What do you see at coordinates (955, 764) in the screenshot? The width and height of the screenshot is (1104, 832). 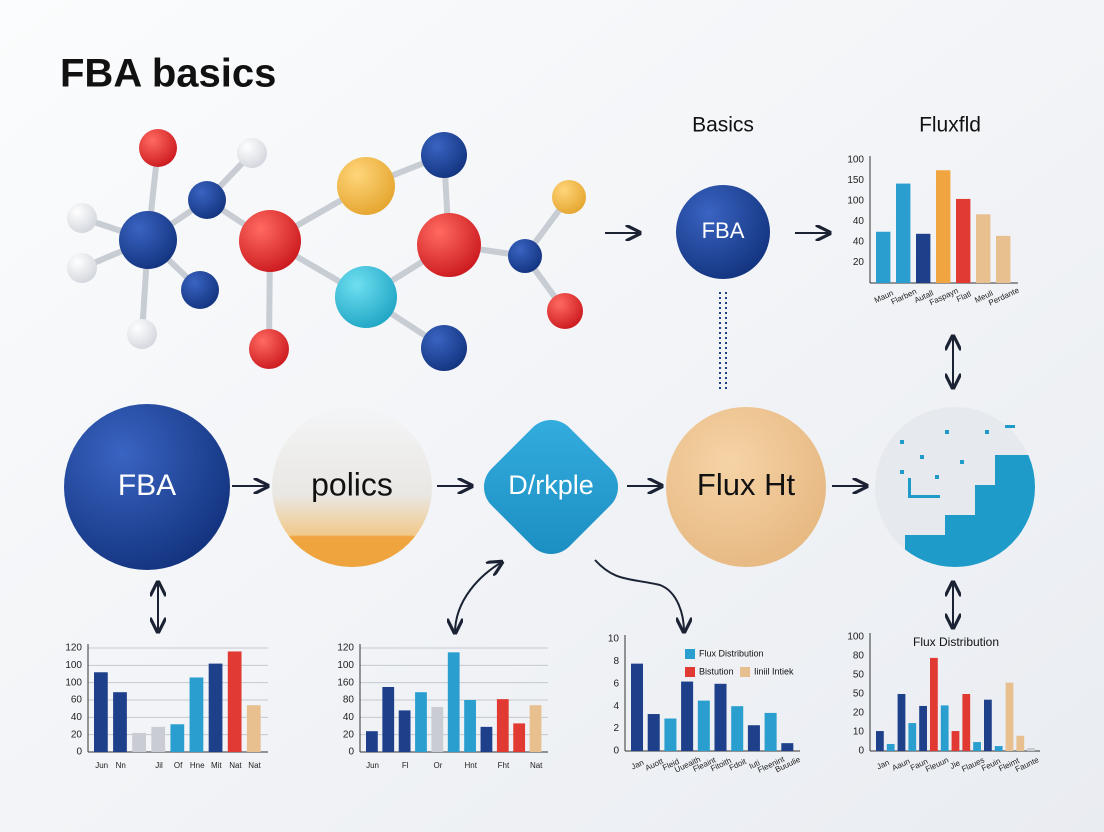 I see `x-tick-label: Jie` at bounding box center [955, 764].